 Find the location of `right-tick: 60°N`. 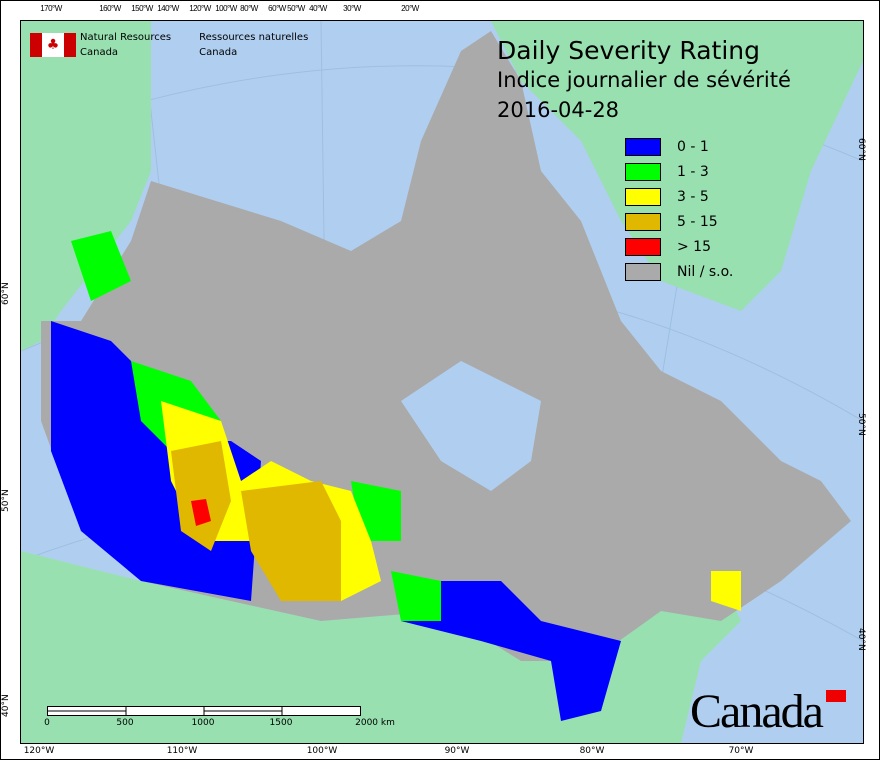

right-tick: 60°N is located at coordinates (861, 149).